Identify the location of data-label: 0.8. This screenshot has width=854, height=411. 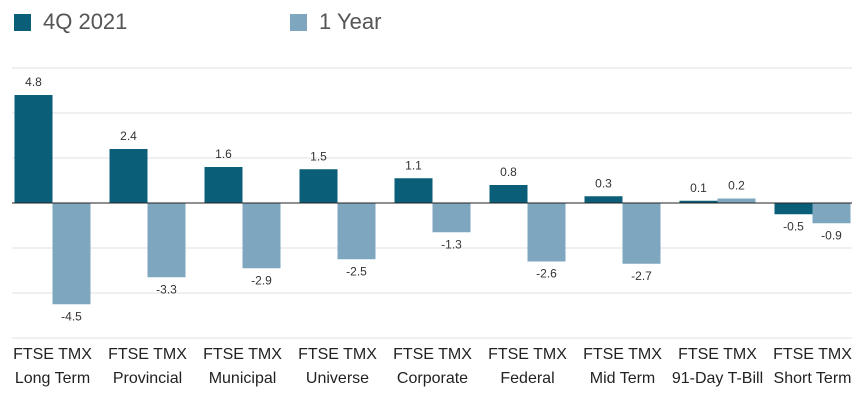
(508, 172).